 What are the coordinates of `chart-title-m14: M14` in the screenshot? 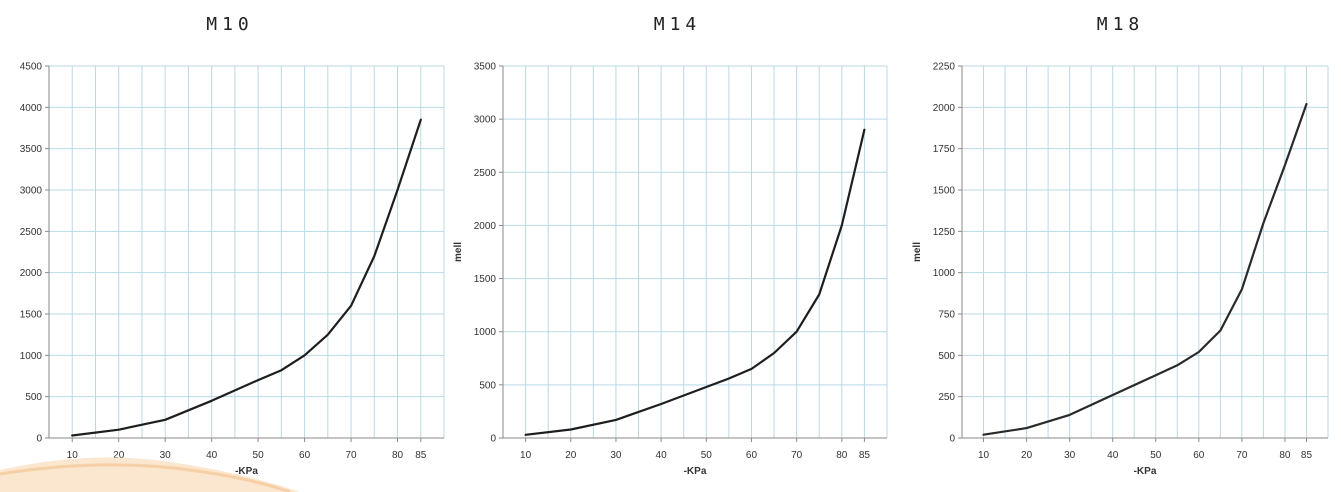 It's located at (677, 24).